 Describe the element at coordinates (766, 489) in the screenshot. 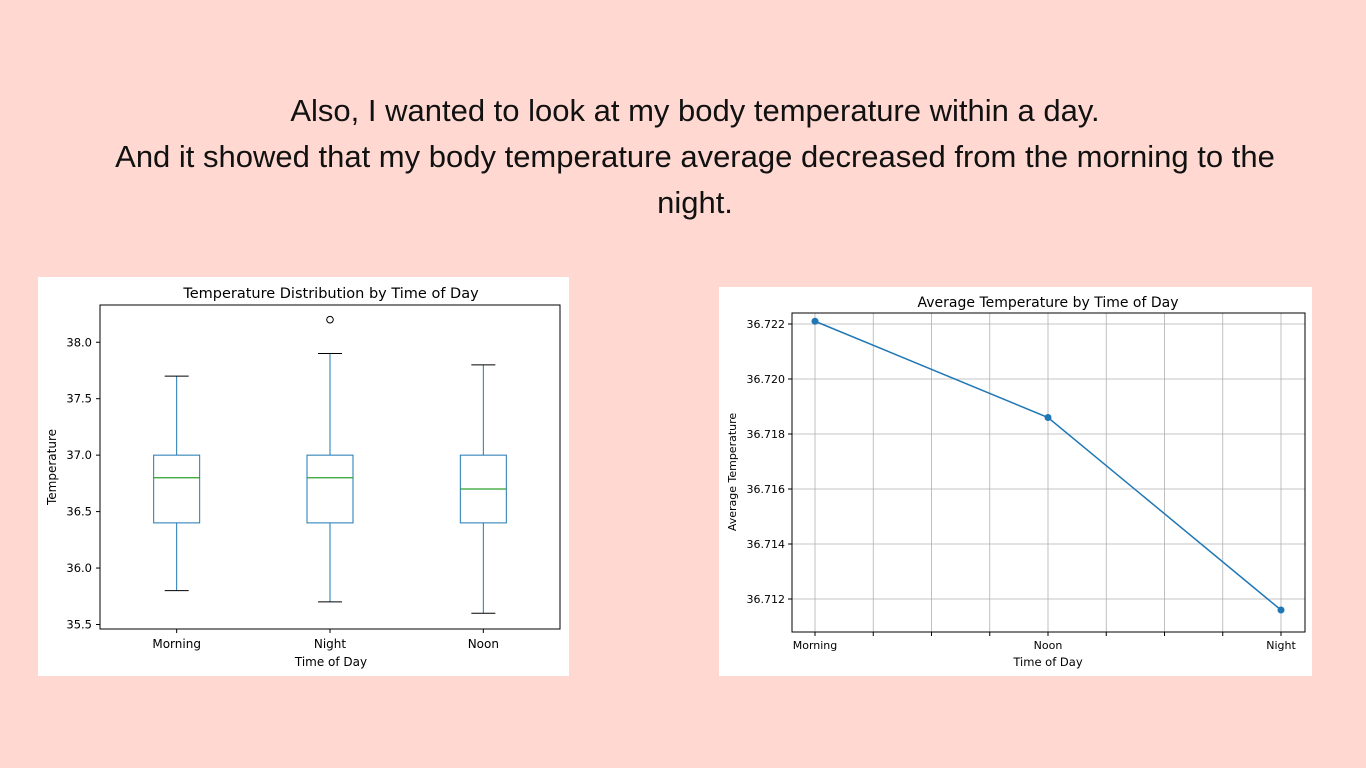

I see `line-y-tick-label: 36.716` at that location.